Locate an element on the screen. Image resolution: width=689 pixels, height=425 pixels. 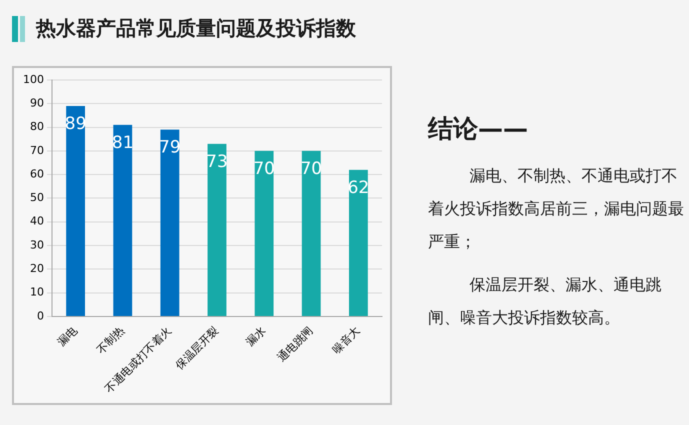
y-tick-label: 90 is located at coordinates (37, 103).